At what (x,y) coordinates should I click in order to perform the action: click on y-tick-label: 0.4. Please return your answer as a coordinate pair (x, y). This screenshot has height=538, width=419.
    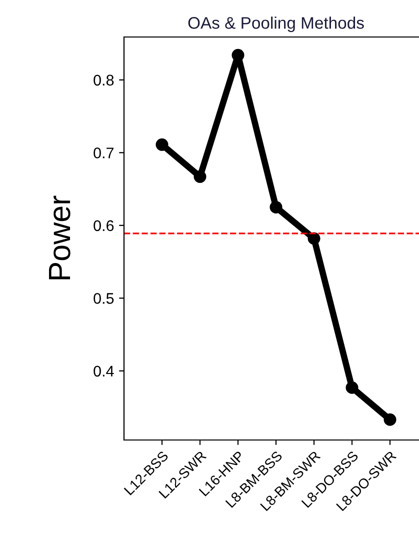
    Looking at the image, I should click on (104, 371).